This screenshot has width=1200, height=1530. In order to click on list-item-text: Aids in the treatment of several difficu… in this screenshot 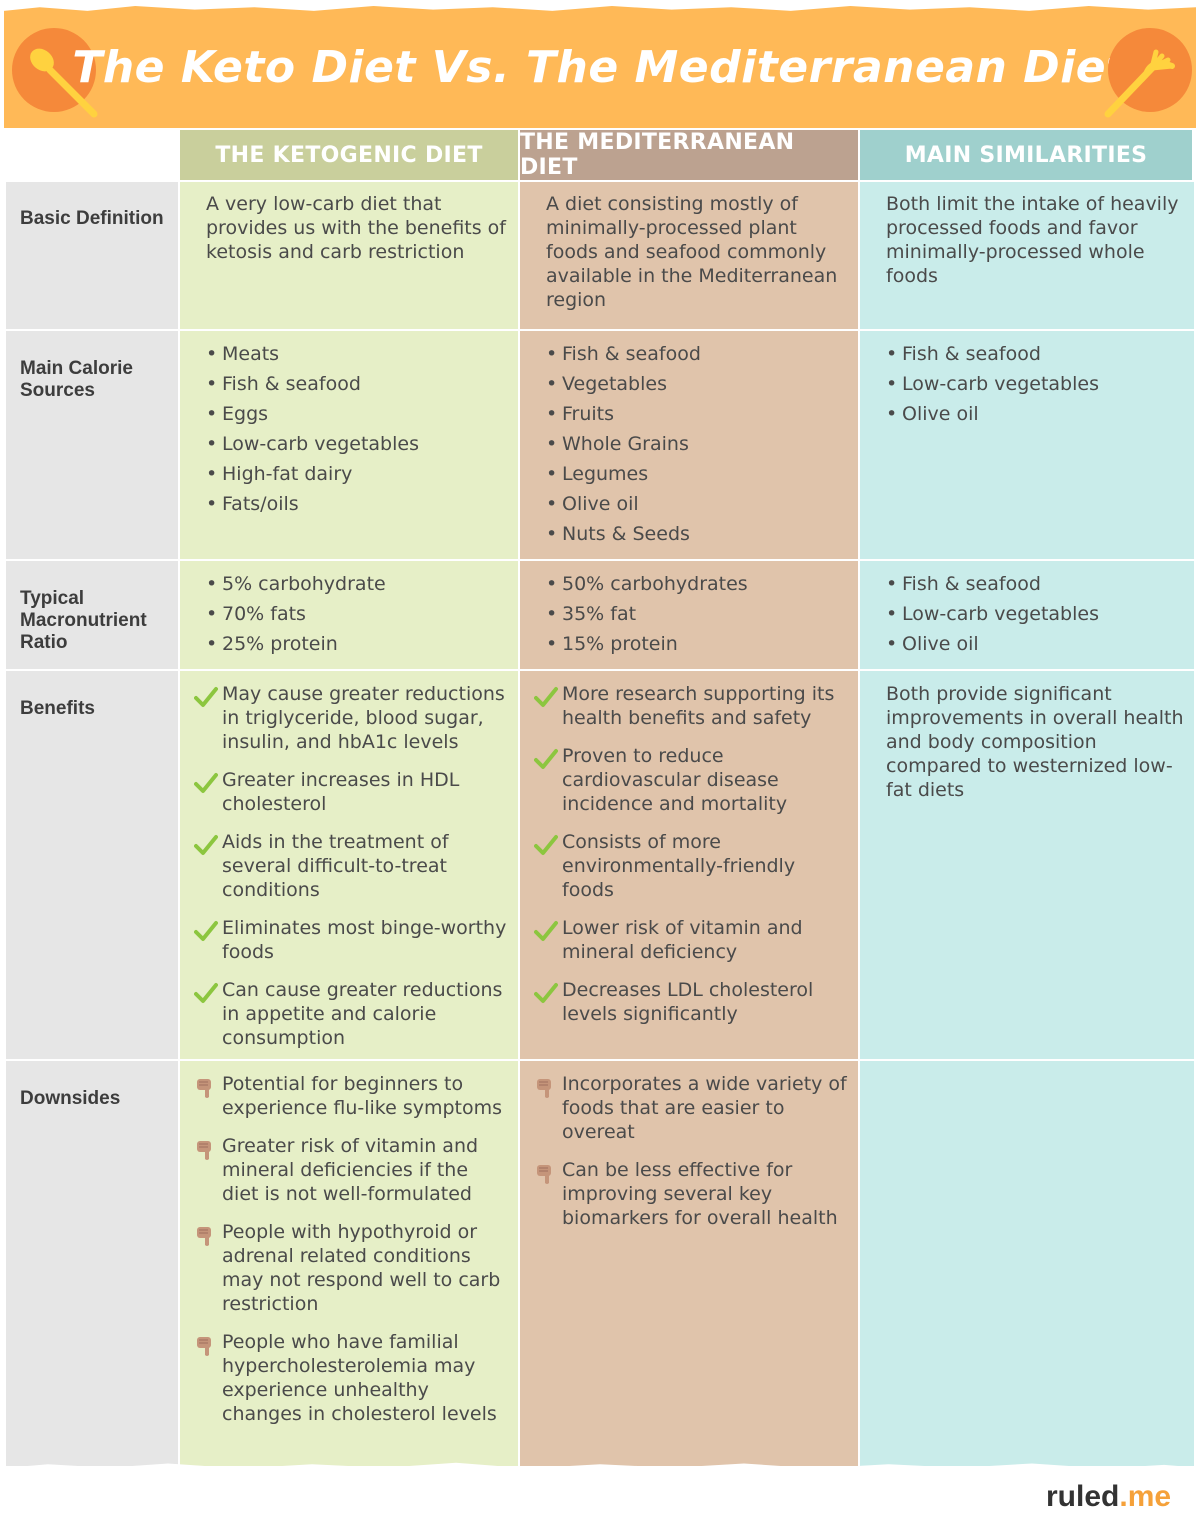, I will do `click(335, 866)`.